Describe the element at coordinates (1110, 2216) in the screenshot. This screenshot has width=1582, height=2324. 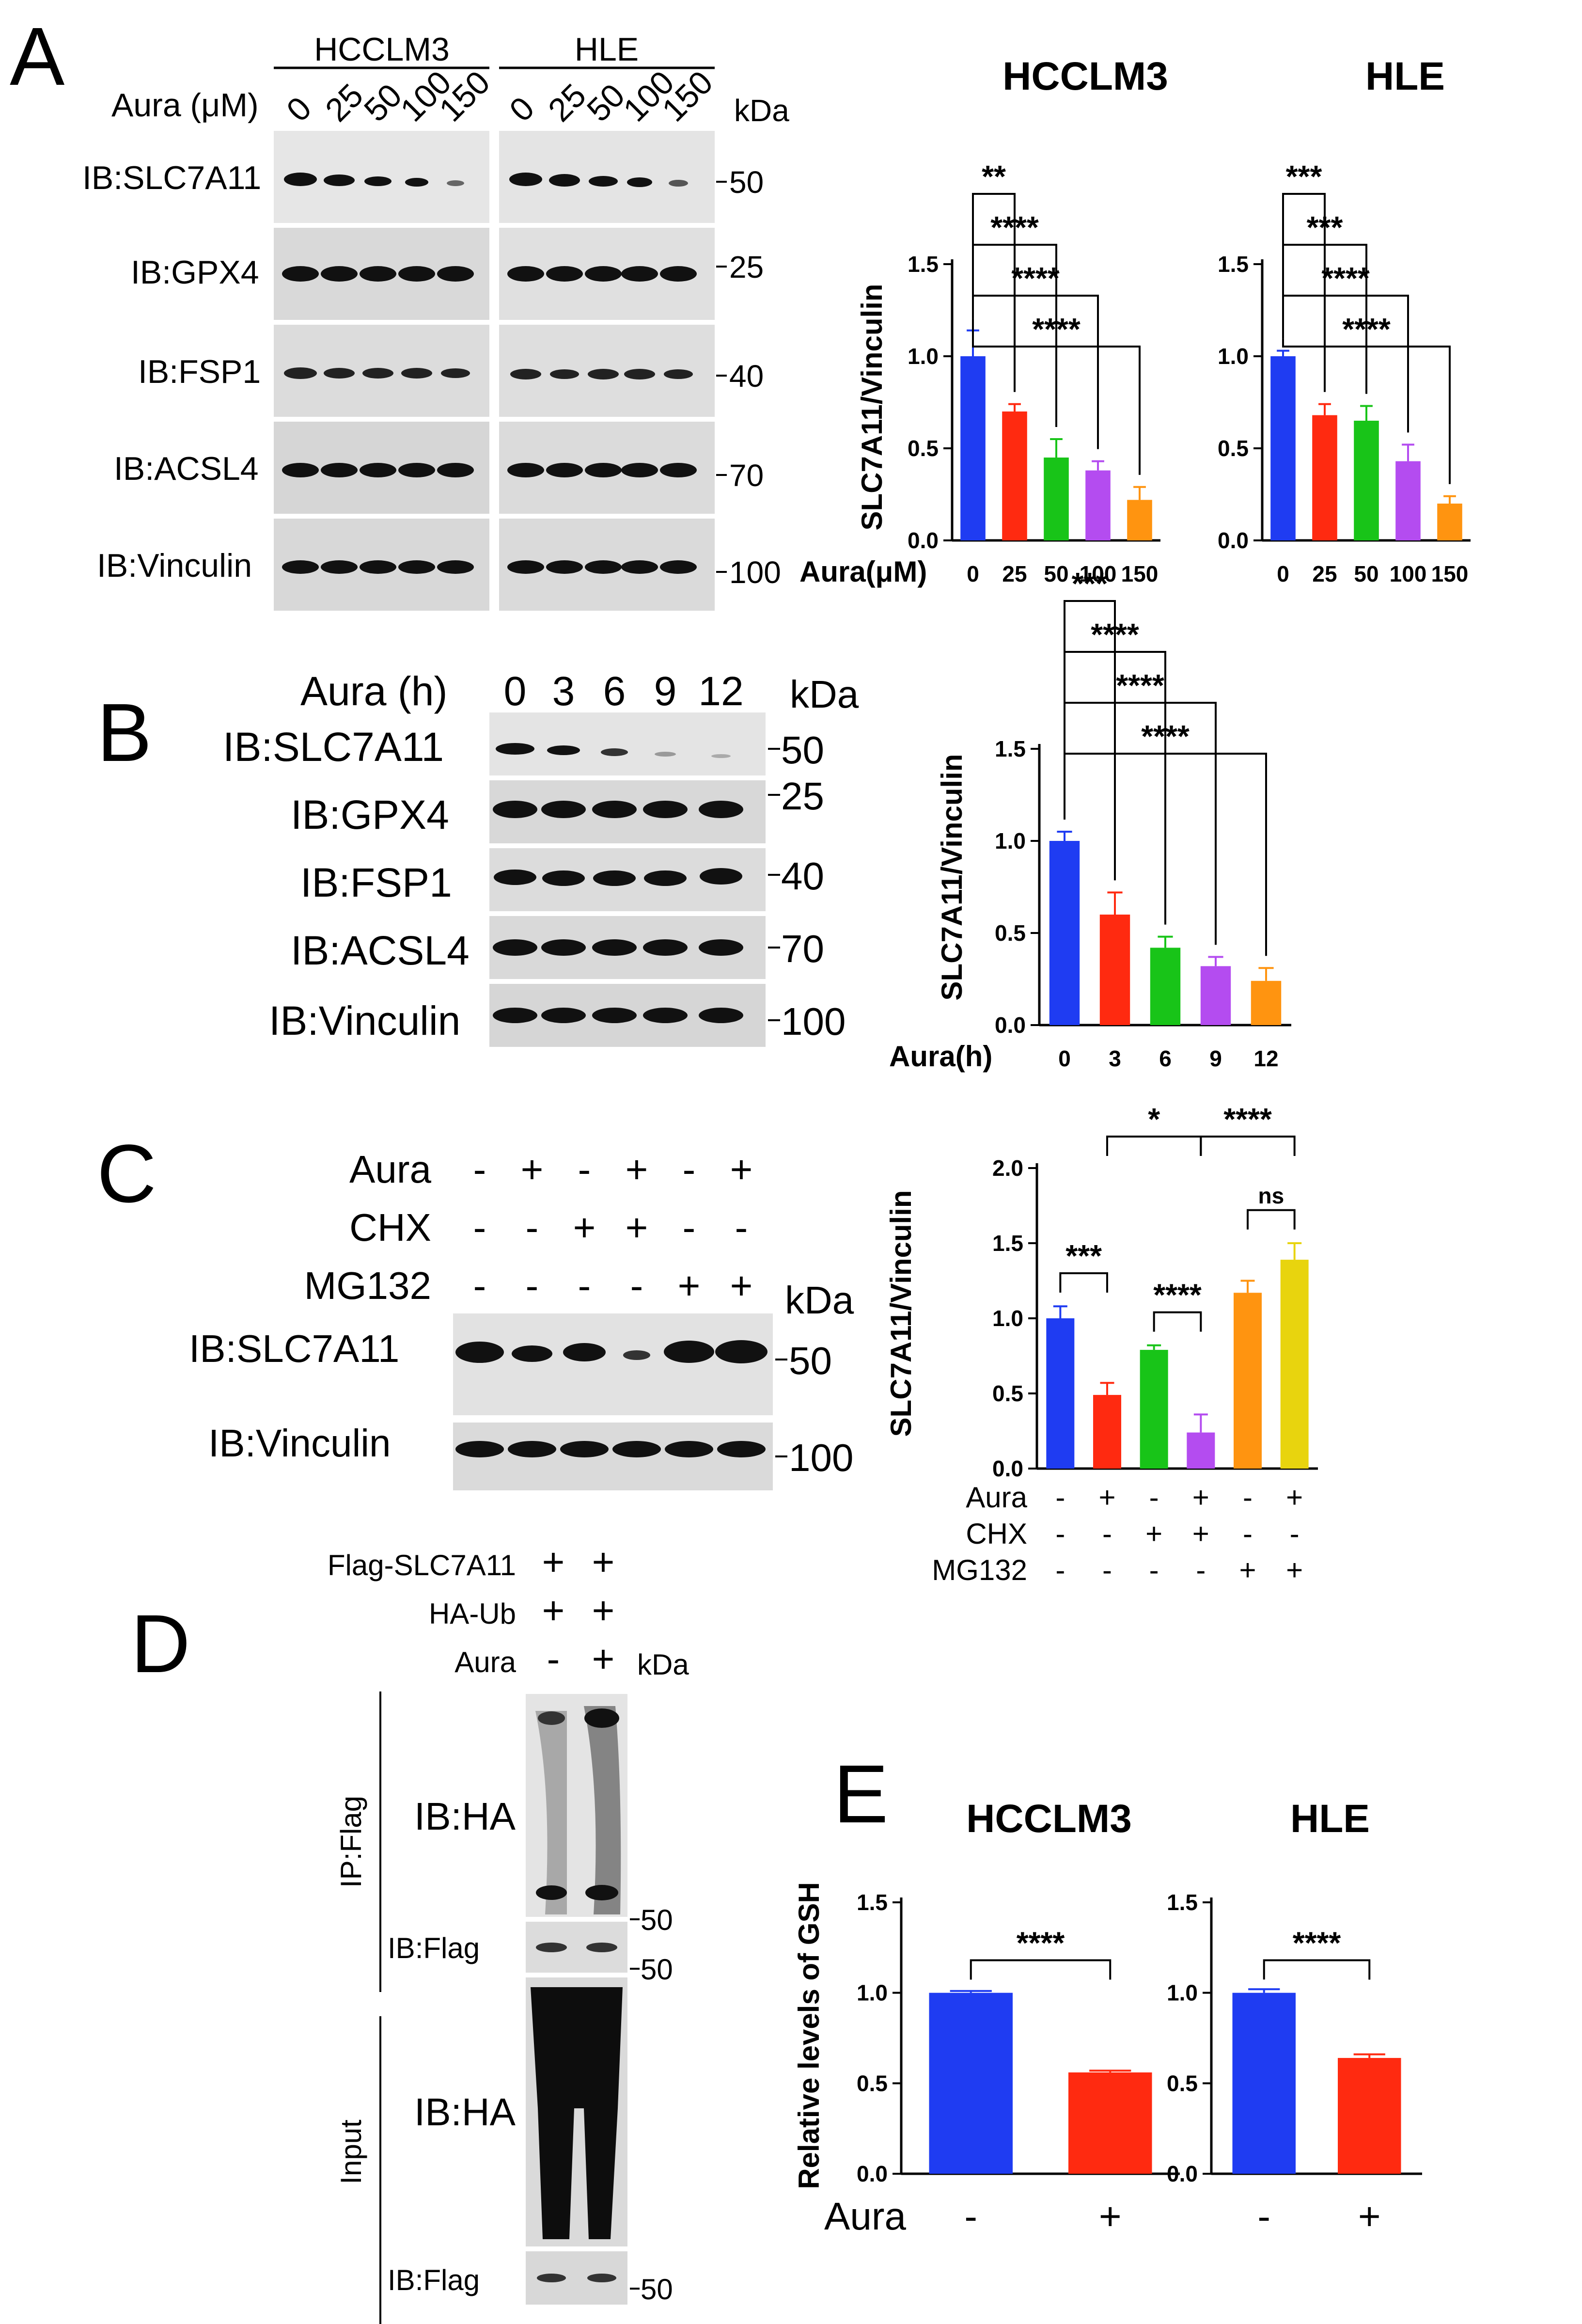
I see `x-tick-label: +` at that location.